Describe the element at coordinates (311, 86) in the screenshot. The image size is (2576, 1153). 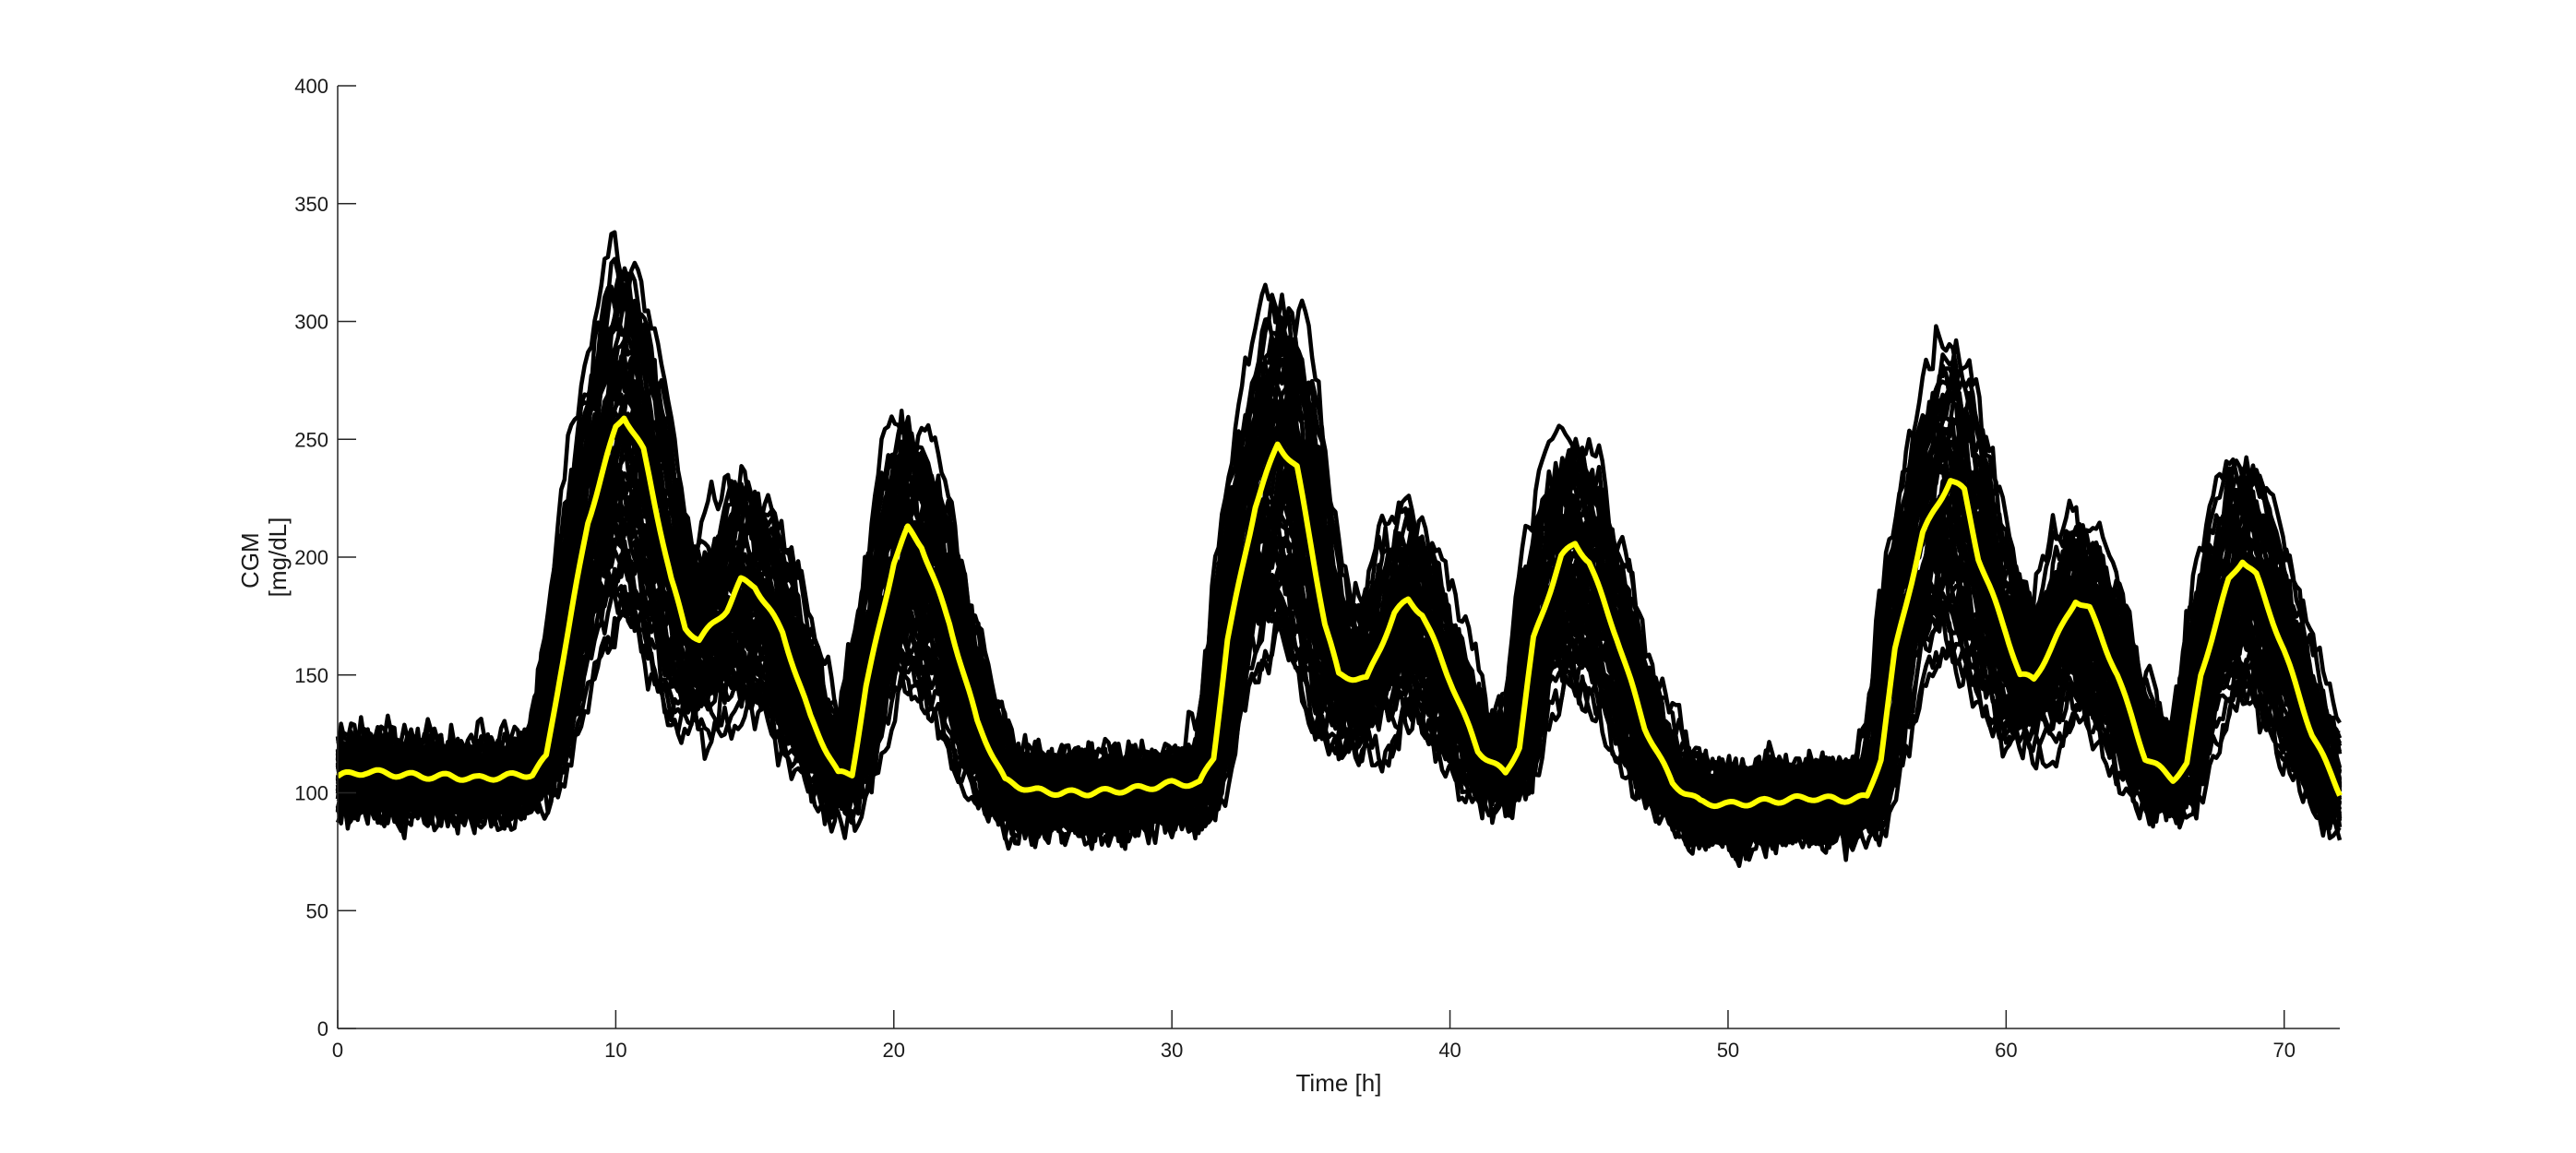
I see `y-tick-label: 400` at that location.